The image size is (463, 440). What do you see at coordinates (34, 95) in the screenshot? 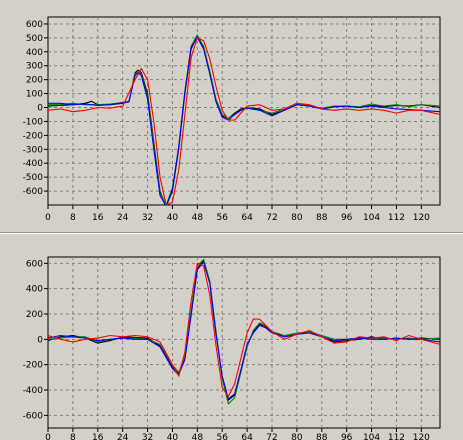
I see `y-tick-label: 100` at bounding box center [34, 95].